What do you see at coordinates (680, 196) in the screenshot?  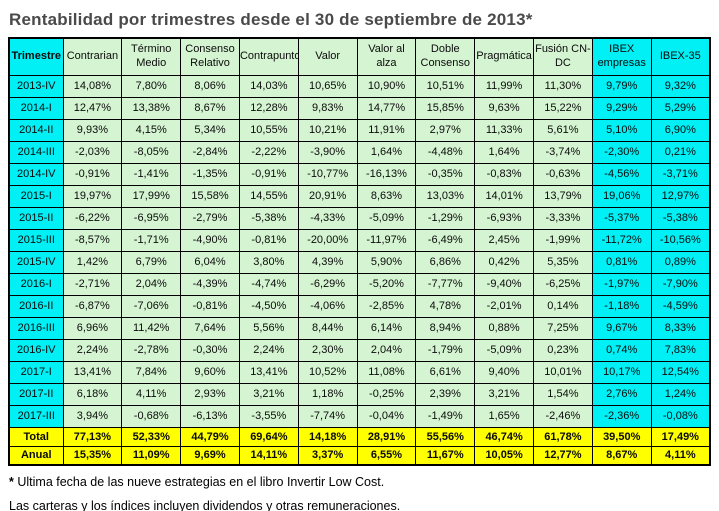 I see `value-cell: 12,97%` at bounding box center [680, 196].